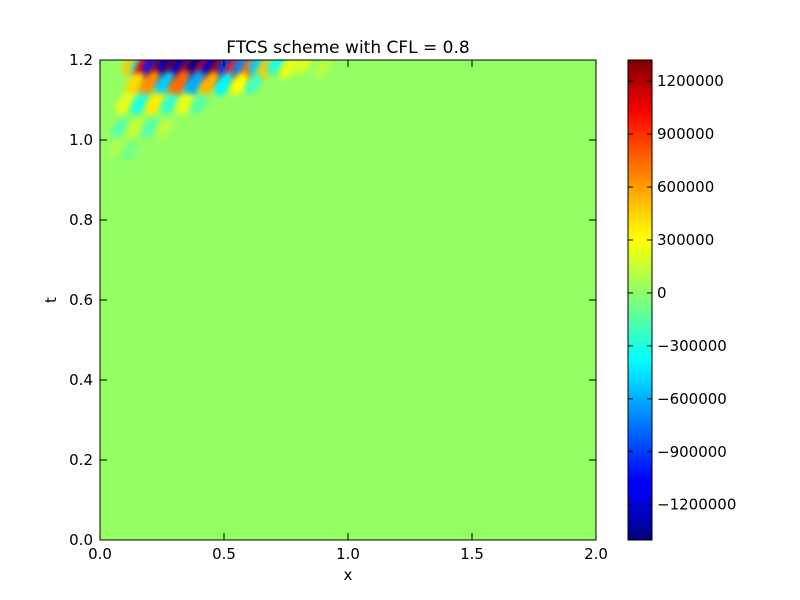 This screenshot has width=800, height=600. Describe the element at coordinates (692, 399) in the screenshot. I see `colorbar-tick-label: −600000` at that location.